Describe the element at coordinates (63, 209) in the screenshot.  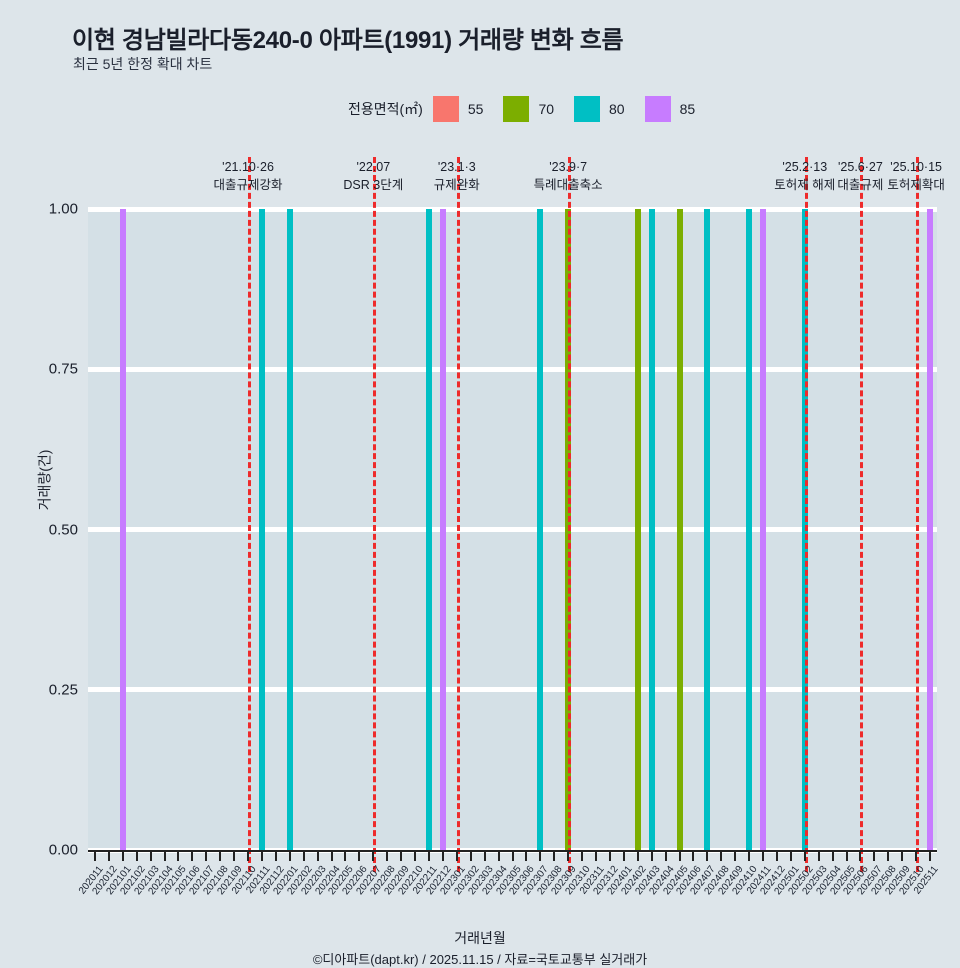
I see `y-tick-label: 1.00` at that location.